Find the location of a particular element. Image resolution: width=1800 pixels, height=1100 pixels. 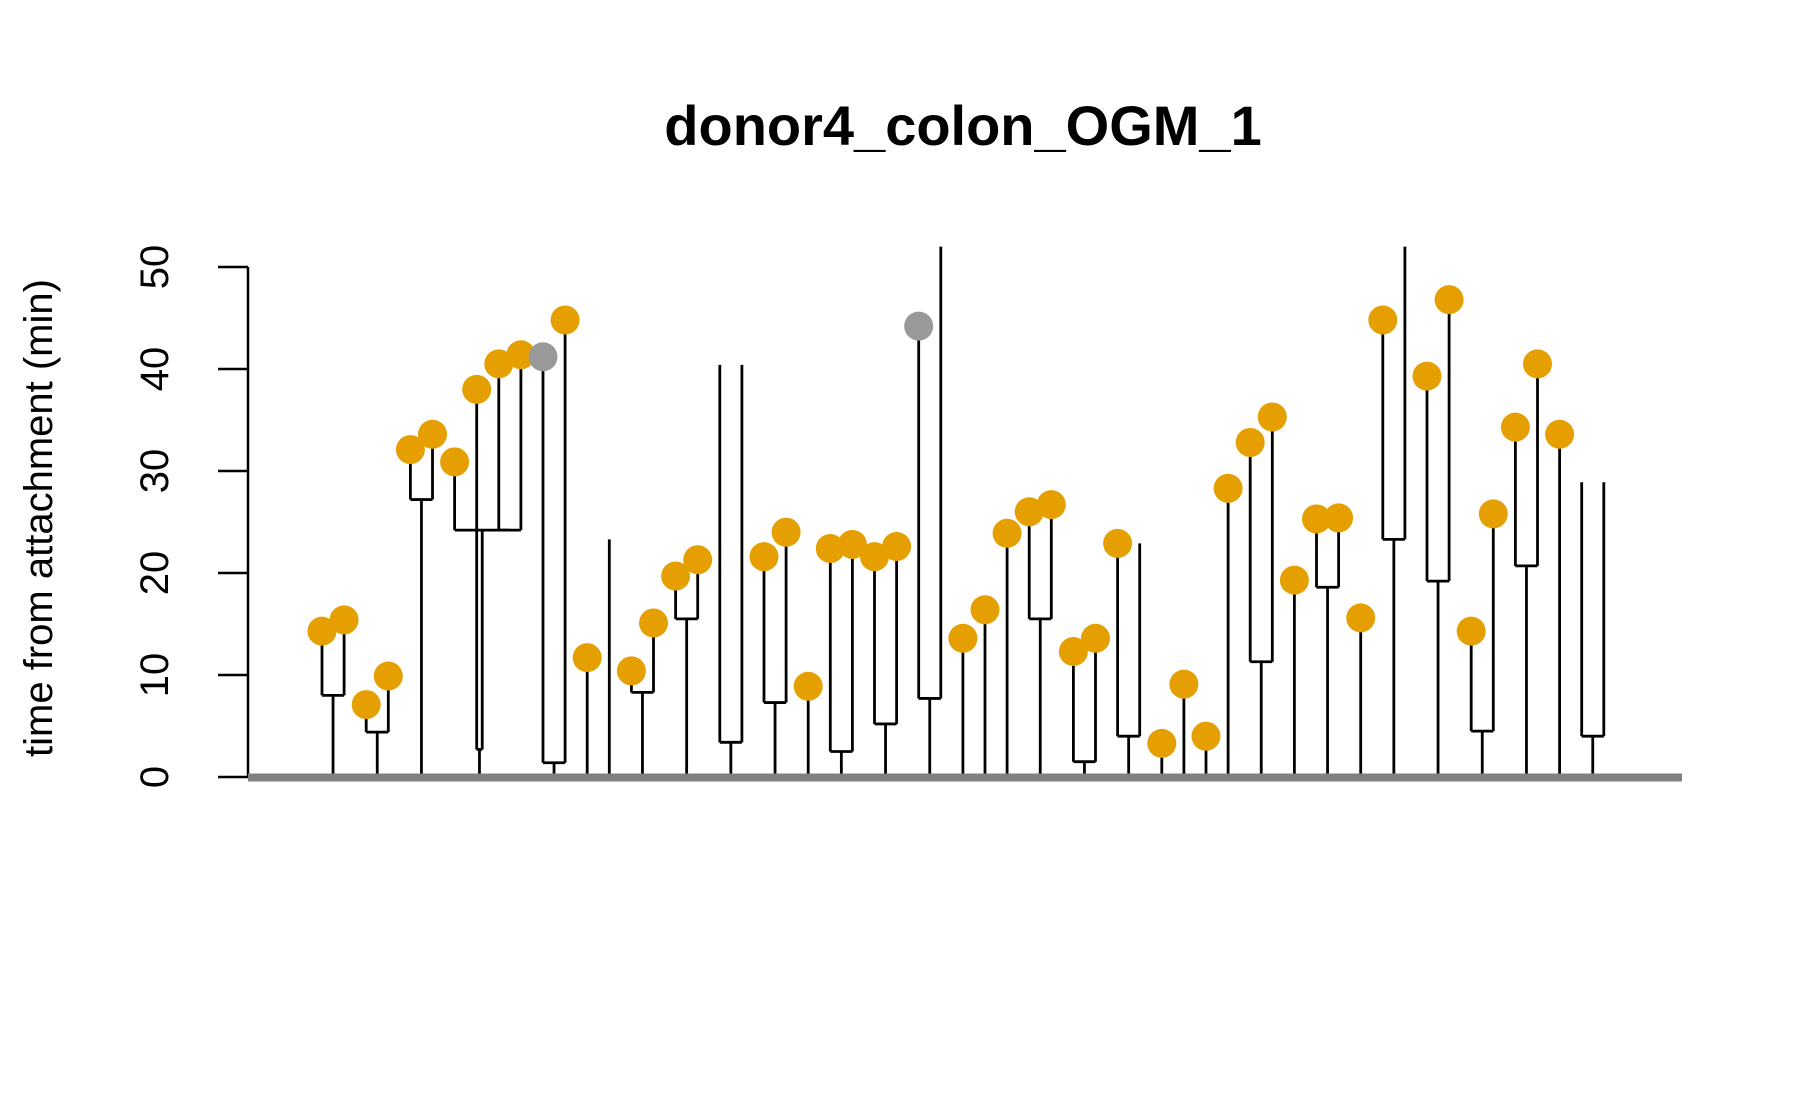

y-tick-label: 30 is located at coordinates (155, 471).